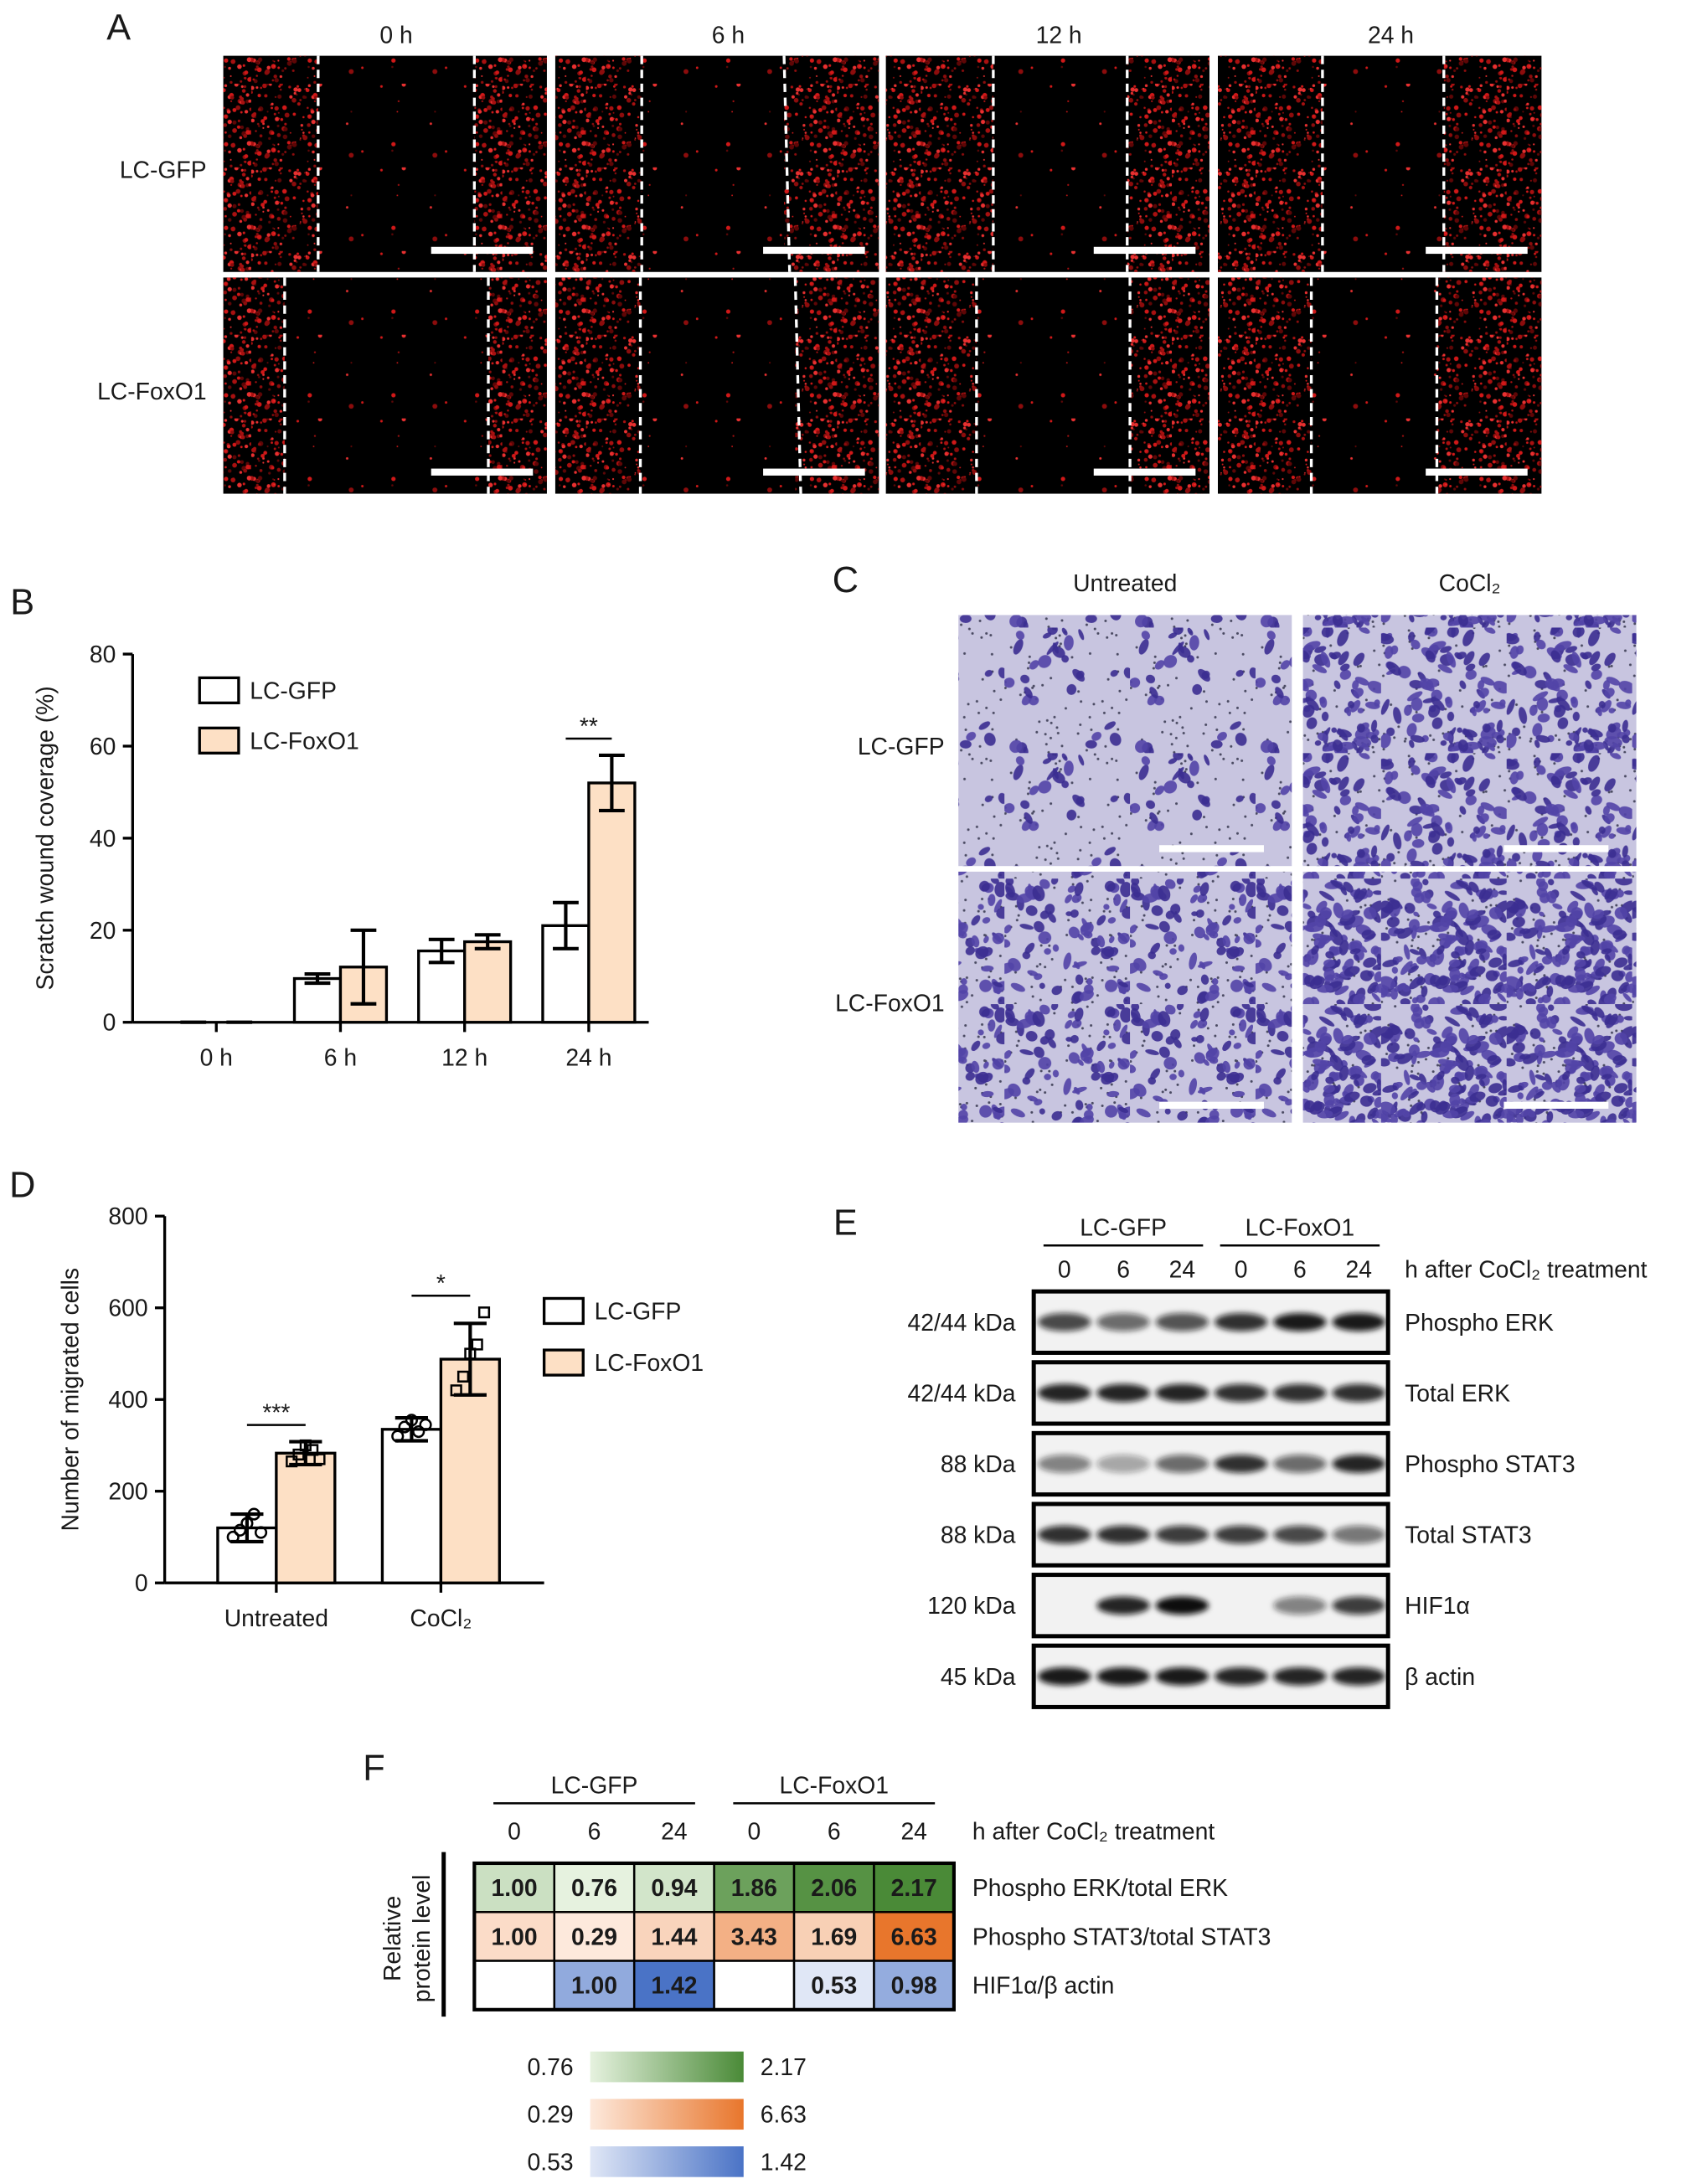 The height and width of the screenshot is (2184, 1702). Describe the element at coordinates (674, 1936) in the screenshot. I see `cell-value: 1.44` at that location.